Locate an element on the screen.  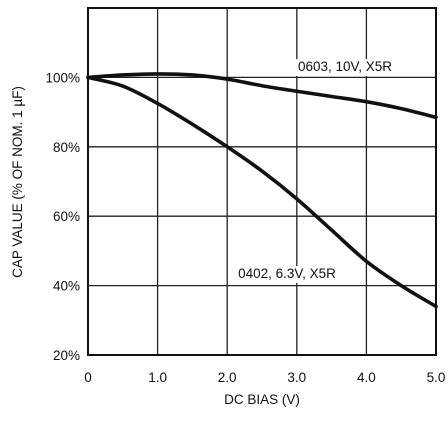
x-tick-label: 3.0 is located at coordinates (296, 377).